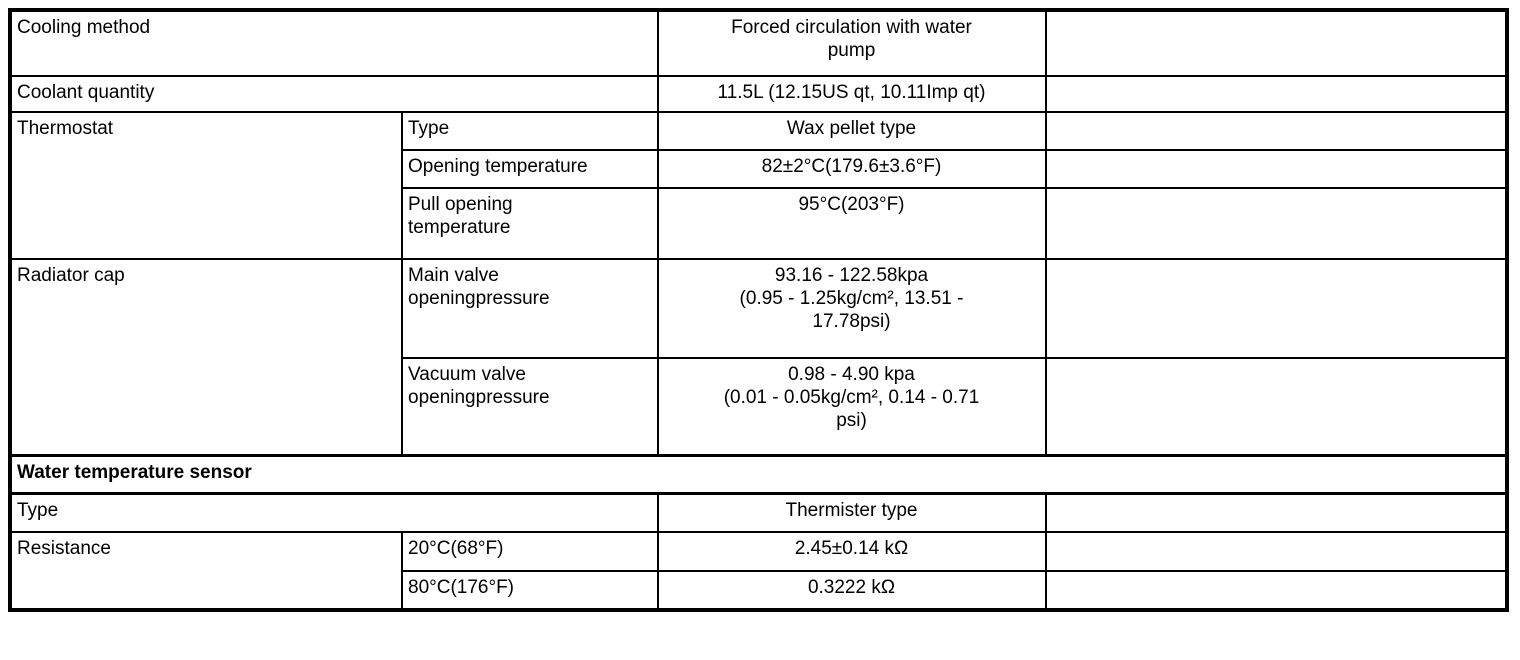  I want to click on table-row: Type Thermister type, so click(758, 512).